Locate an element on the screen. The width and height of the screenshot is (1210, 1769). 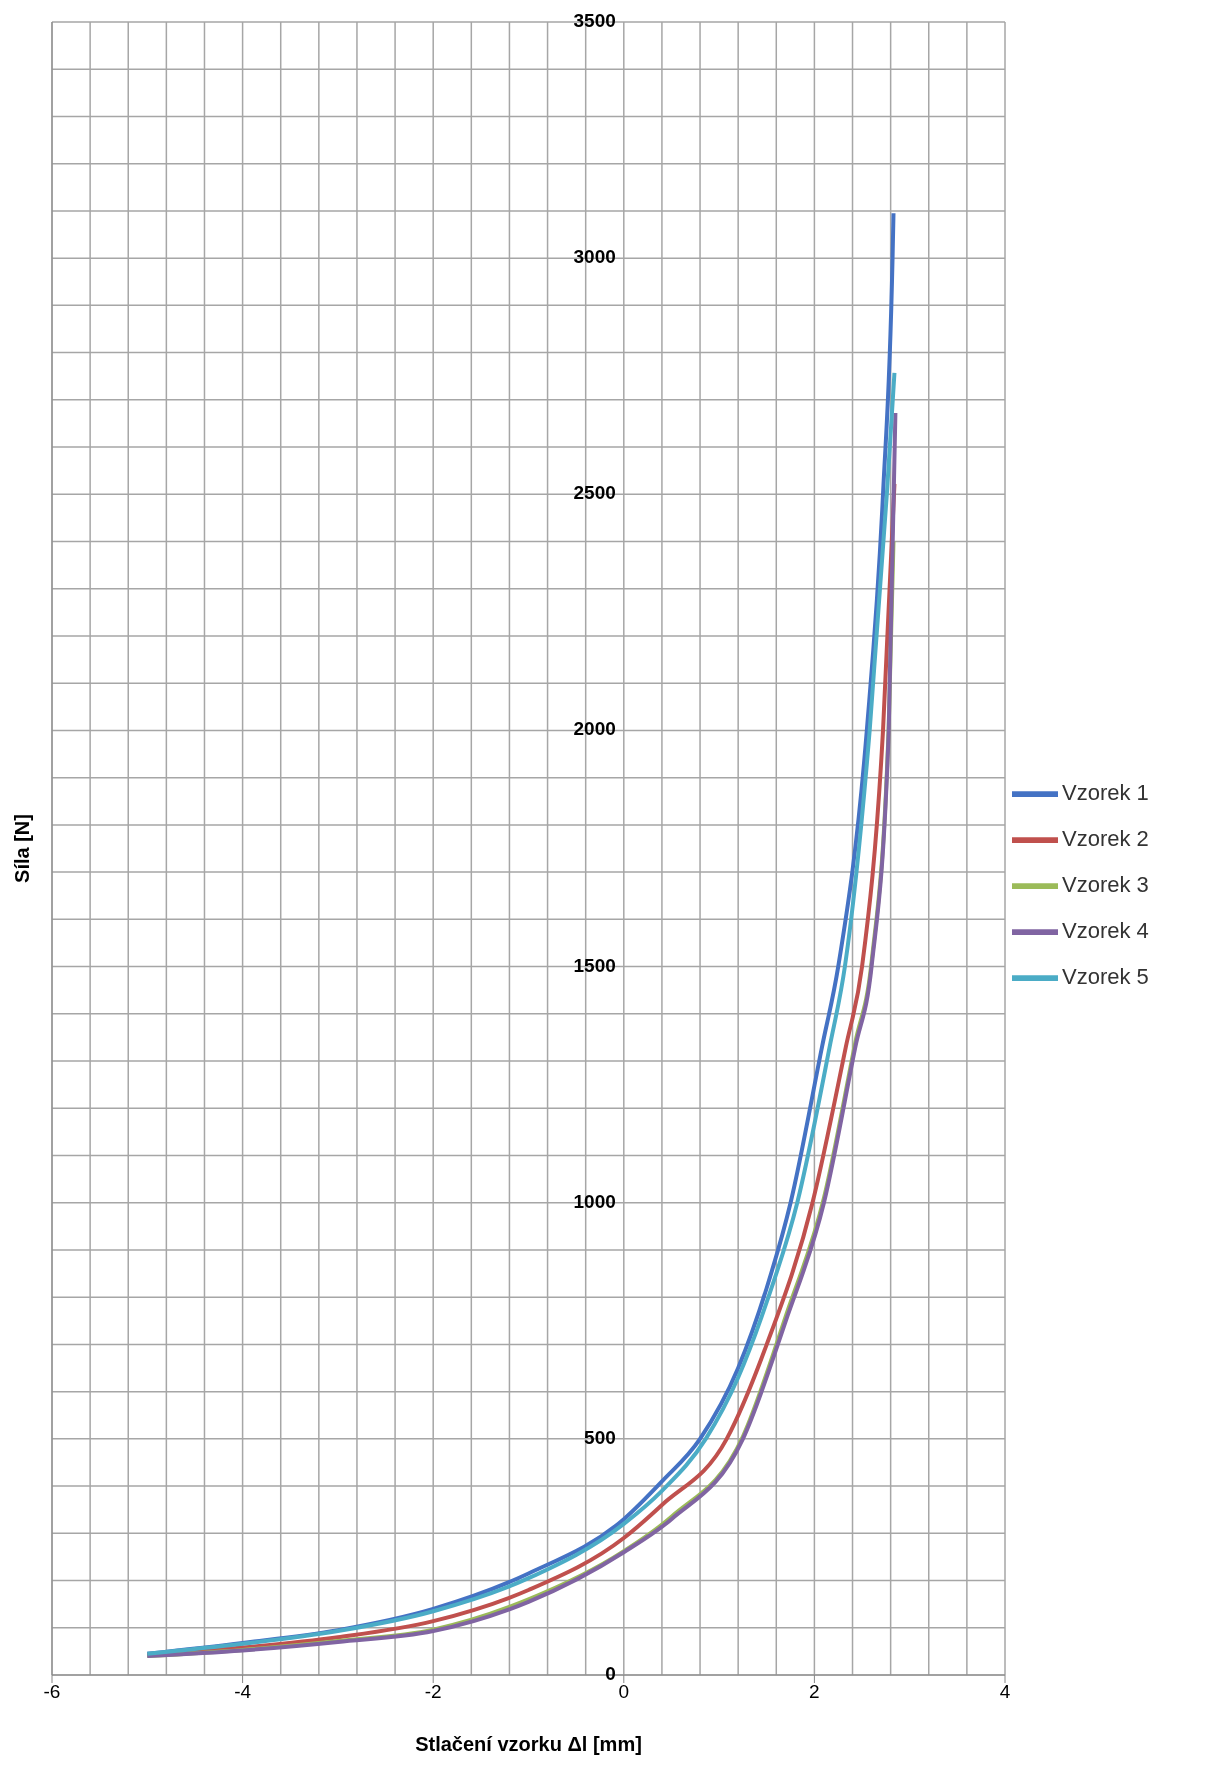
x-tick-label: -2 is located at coordinates (433, 1692).